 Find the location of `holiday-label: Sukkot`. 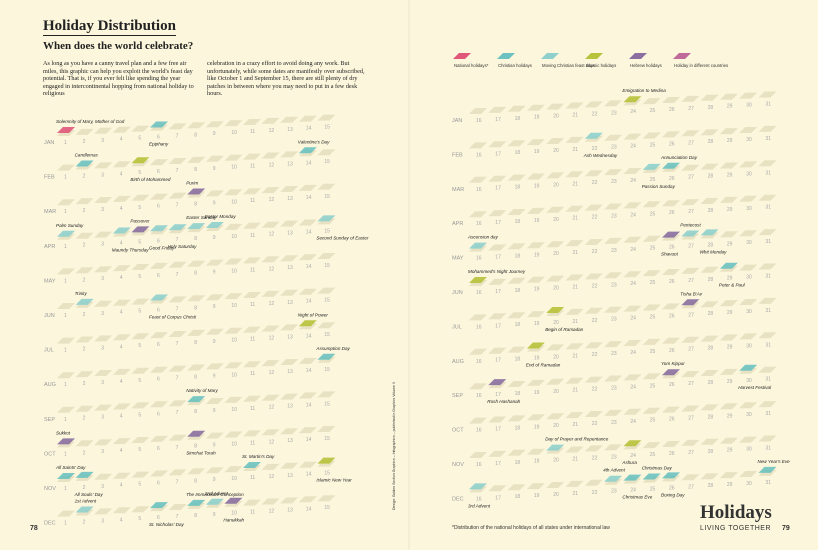

holiday-label: Sukkot is located at coordinates (63, 432).